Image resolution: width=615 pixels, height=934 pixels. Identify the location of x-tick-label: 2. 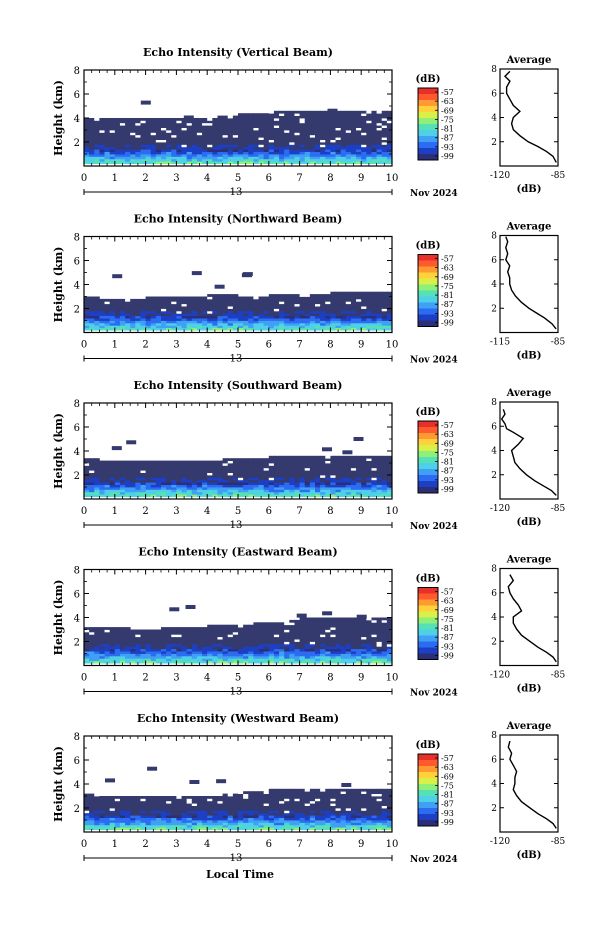
(145, 345).